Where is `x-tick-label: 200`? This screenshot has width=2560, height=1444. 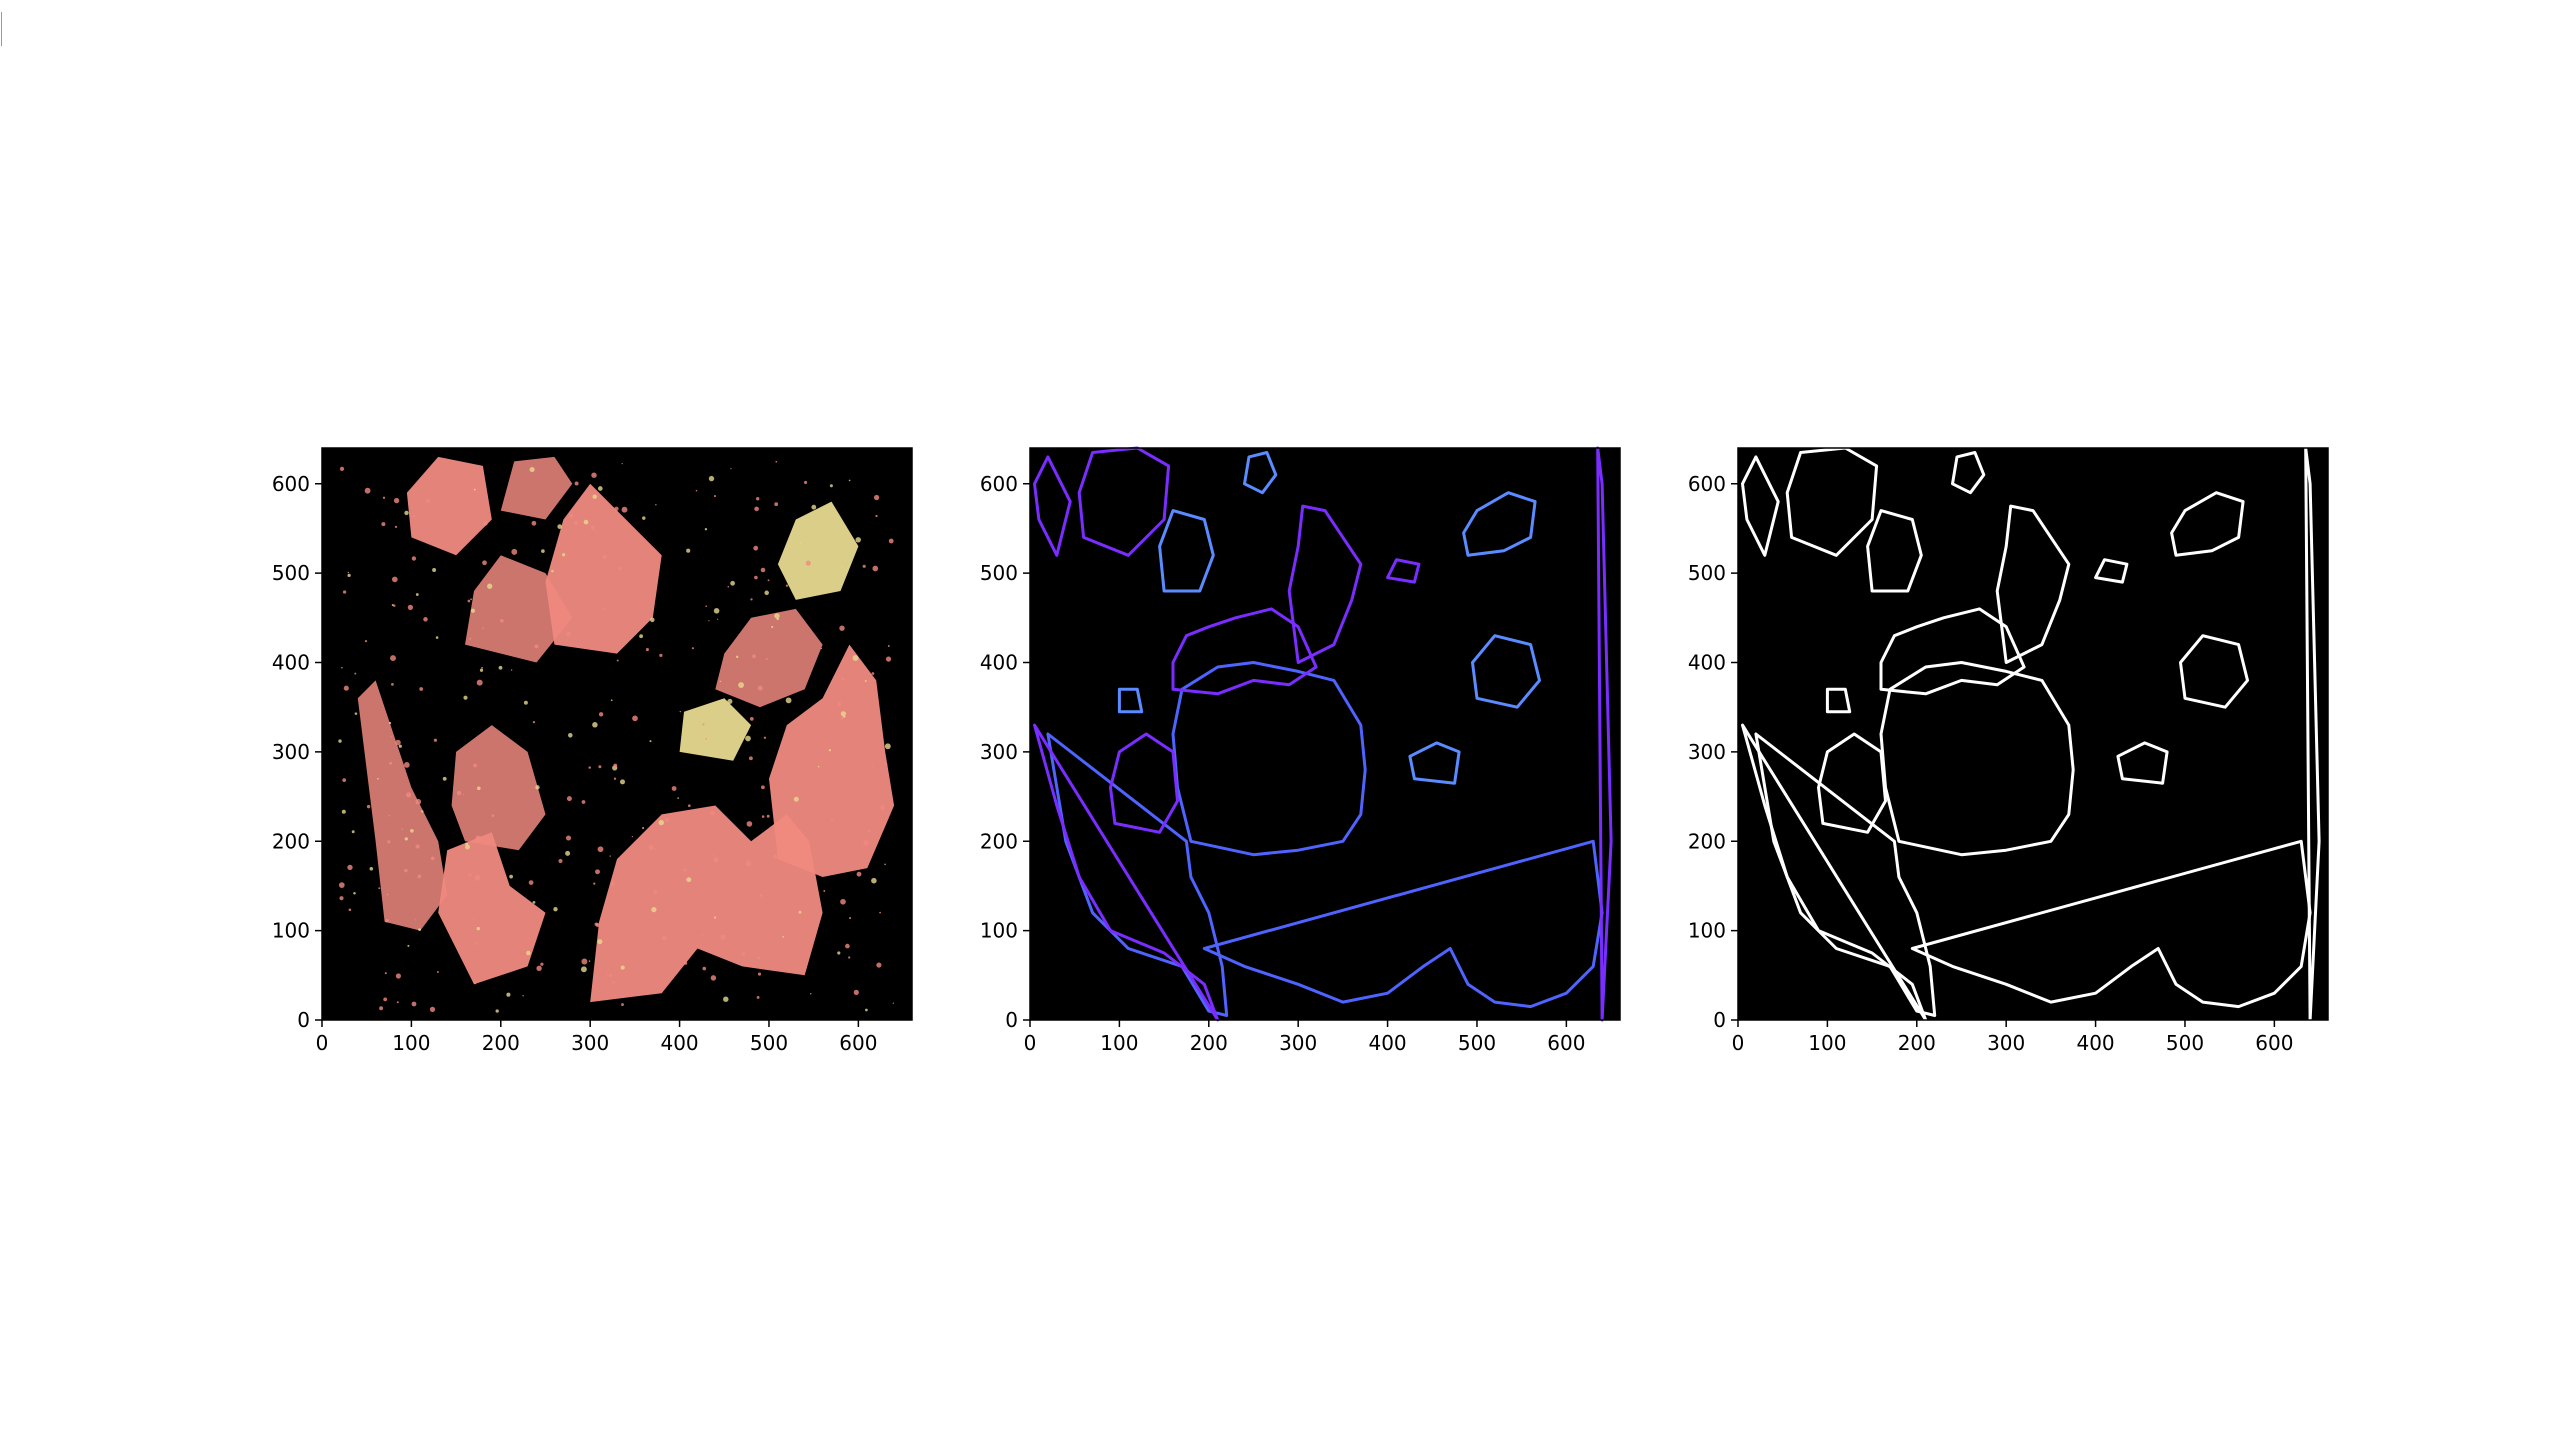
x-tick-label: 200 is located at coordinates (1917, 1043).